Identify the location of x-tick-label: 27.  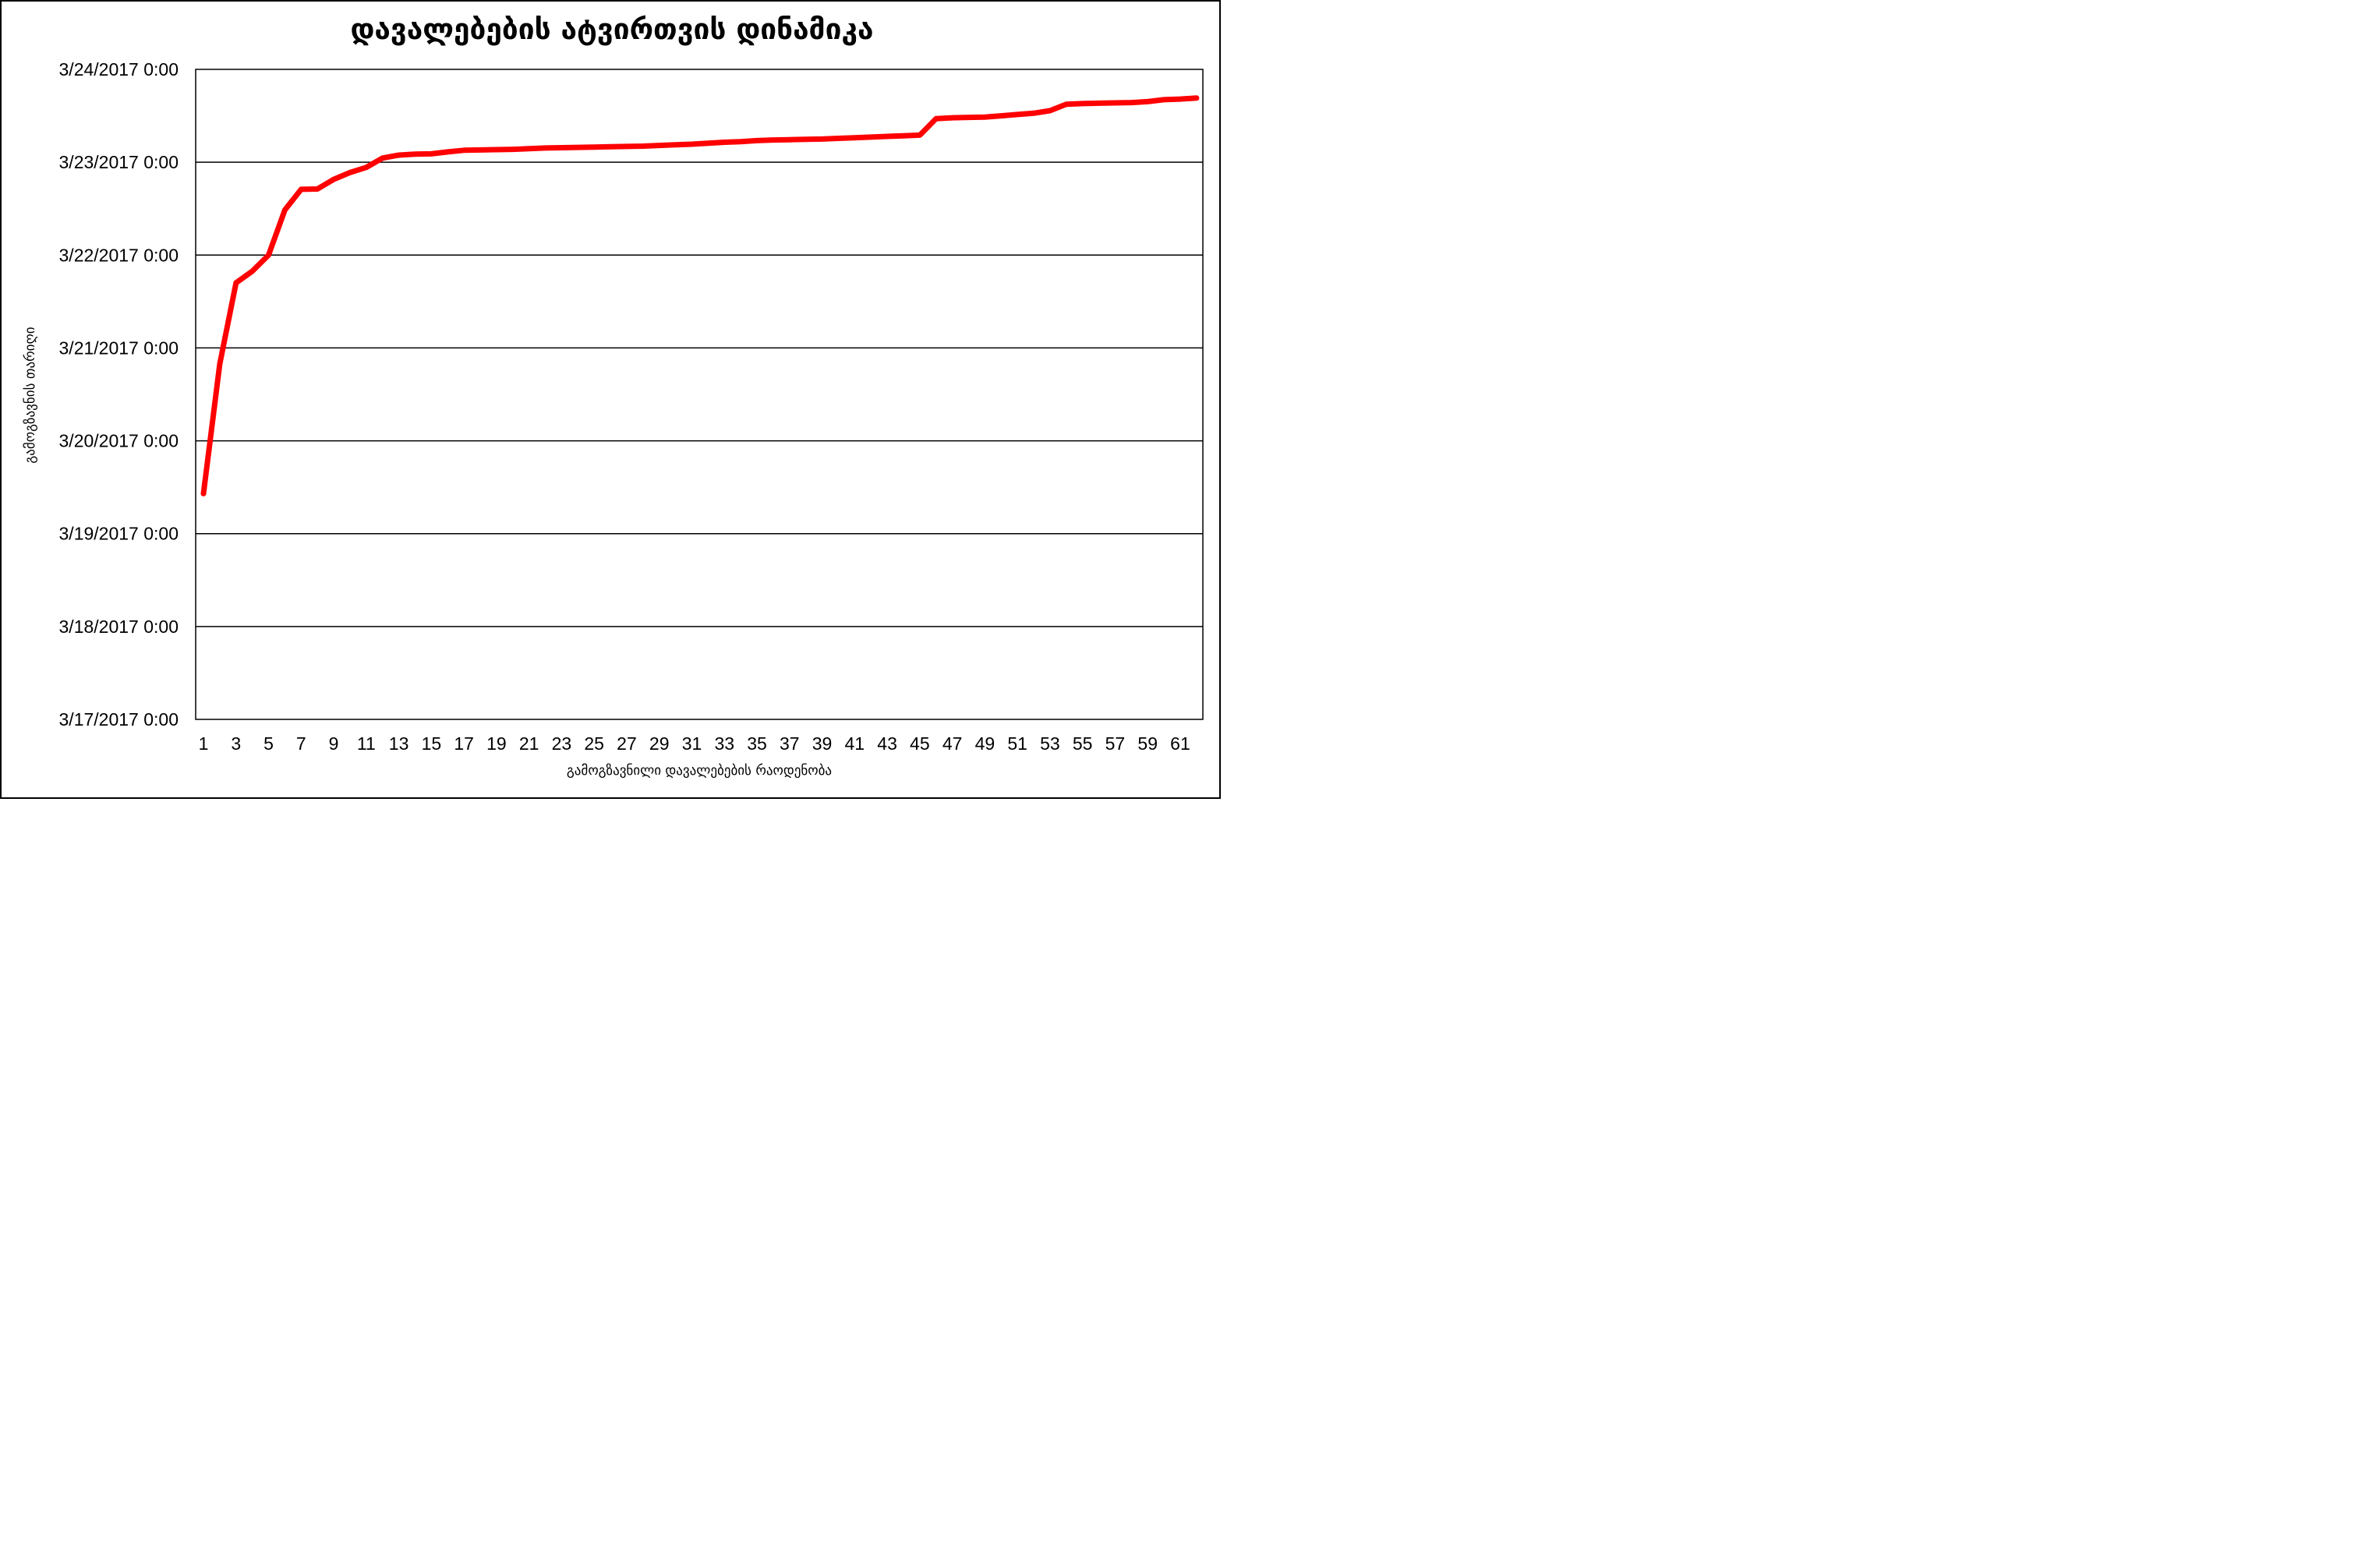
(627, 743).